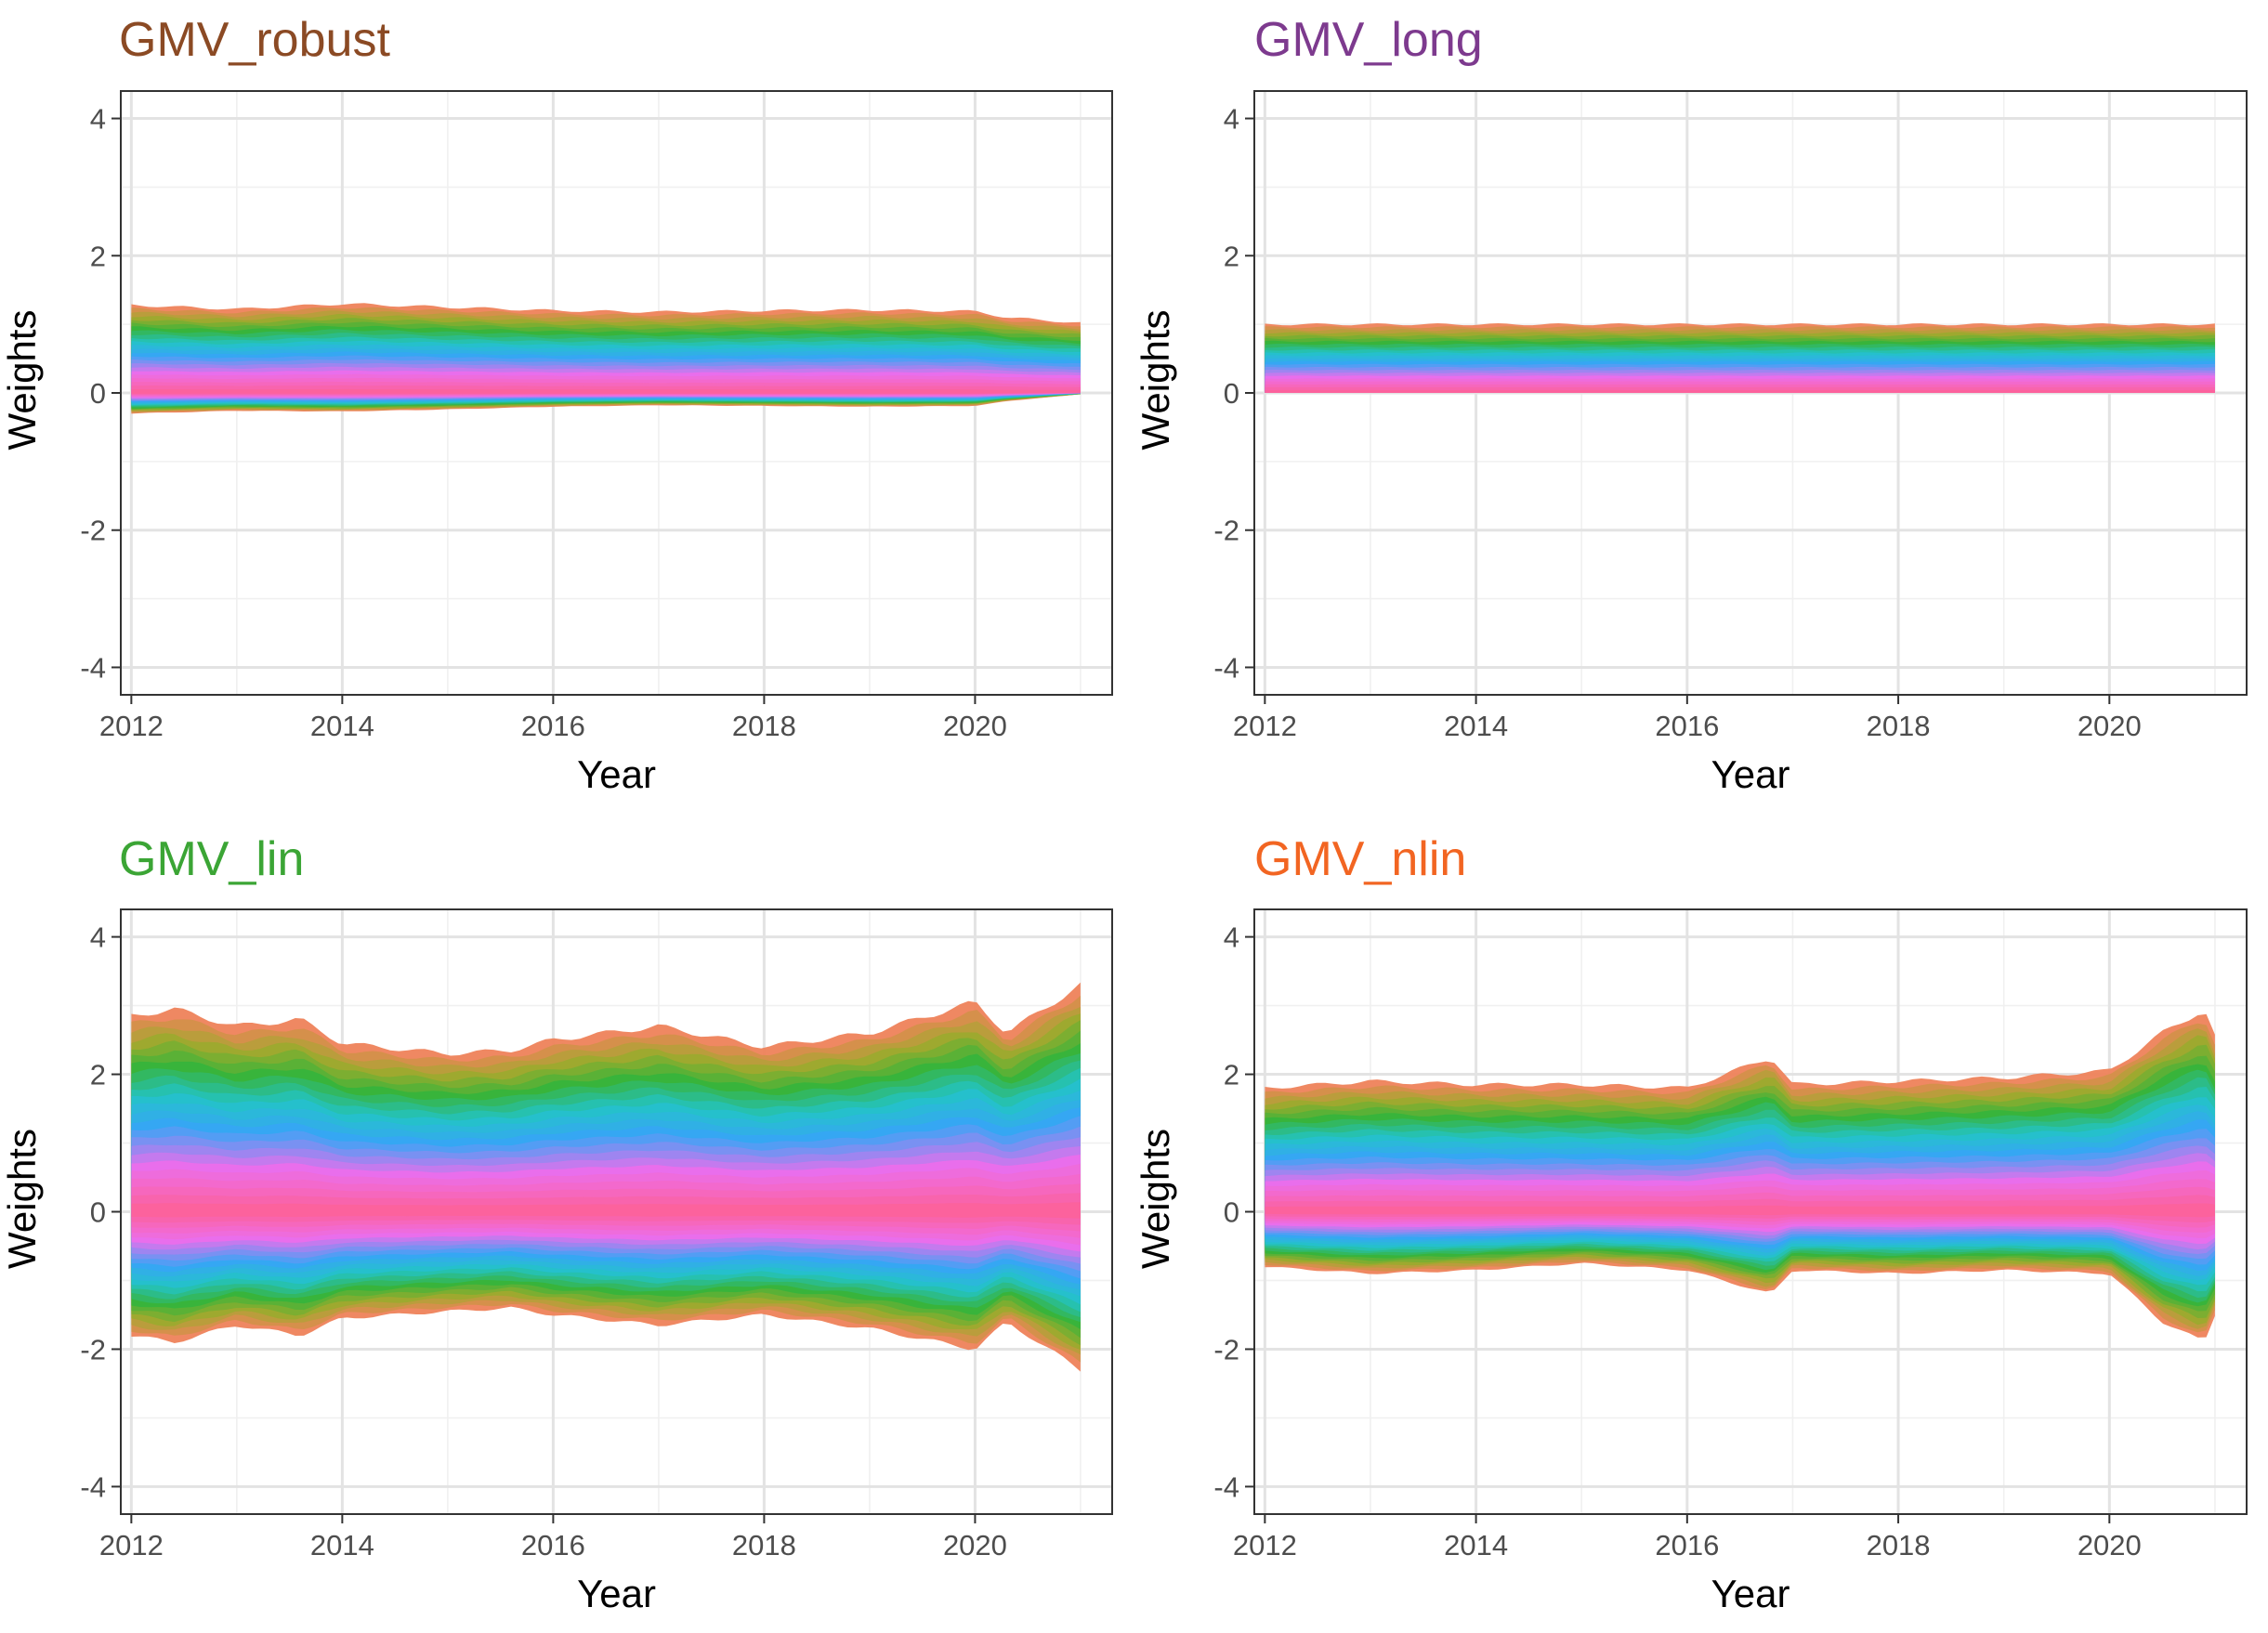 This screenshot has height=1633, width=2268. Describe the element at coordinates (1368, 40) in the screenshot. I see `panel-title: GMV_long` at that location.